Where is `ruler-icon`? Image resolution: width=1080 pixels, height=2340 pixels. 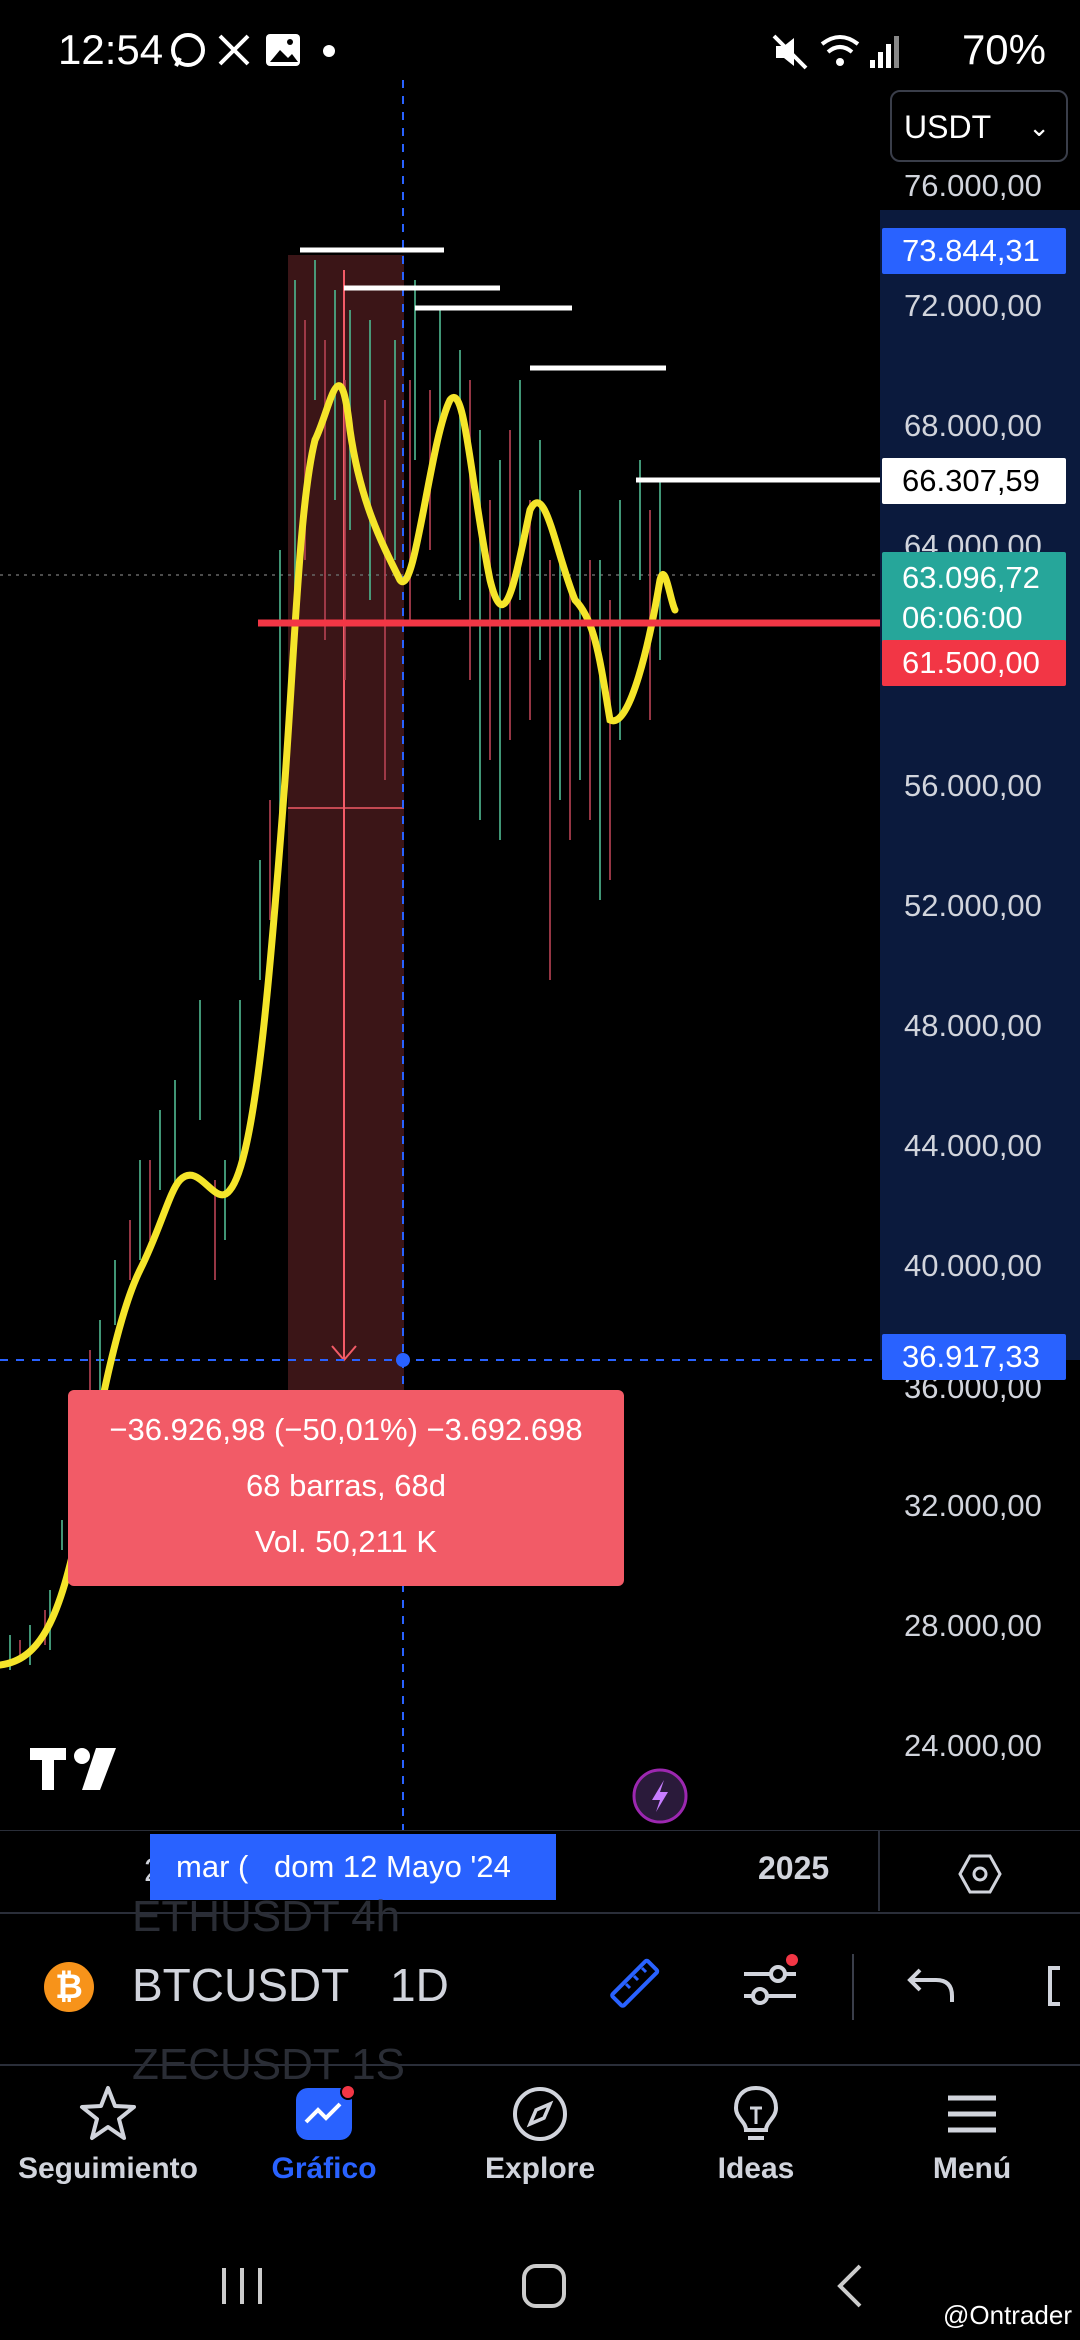
ruler-icon is located at coordinates (634, 1984).